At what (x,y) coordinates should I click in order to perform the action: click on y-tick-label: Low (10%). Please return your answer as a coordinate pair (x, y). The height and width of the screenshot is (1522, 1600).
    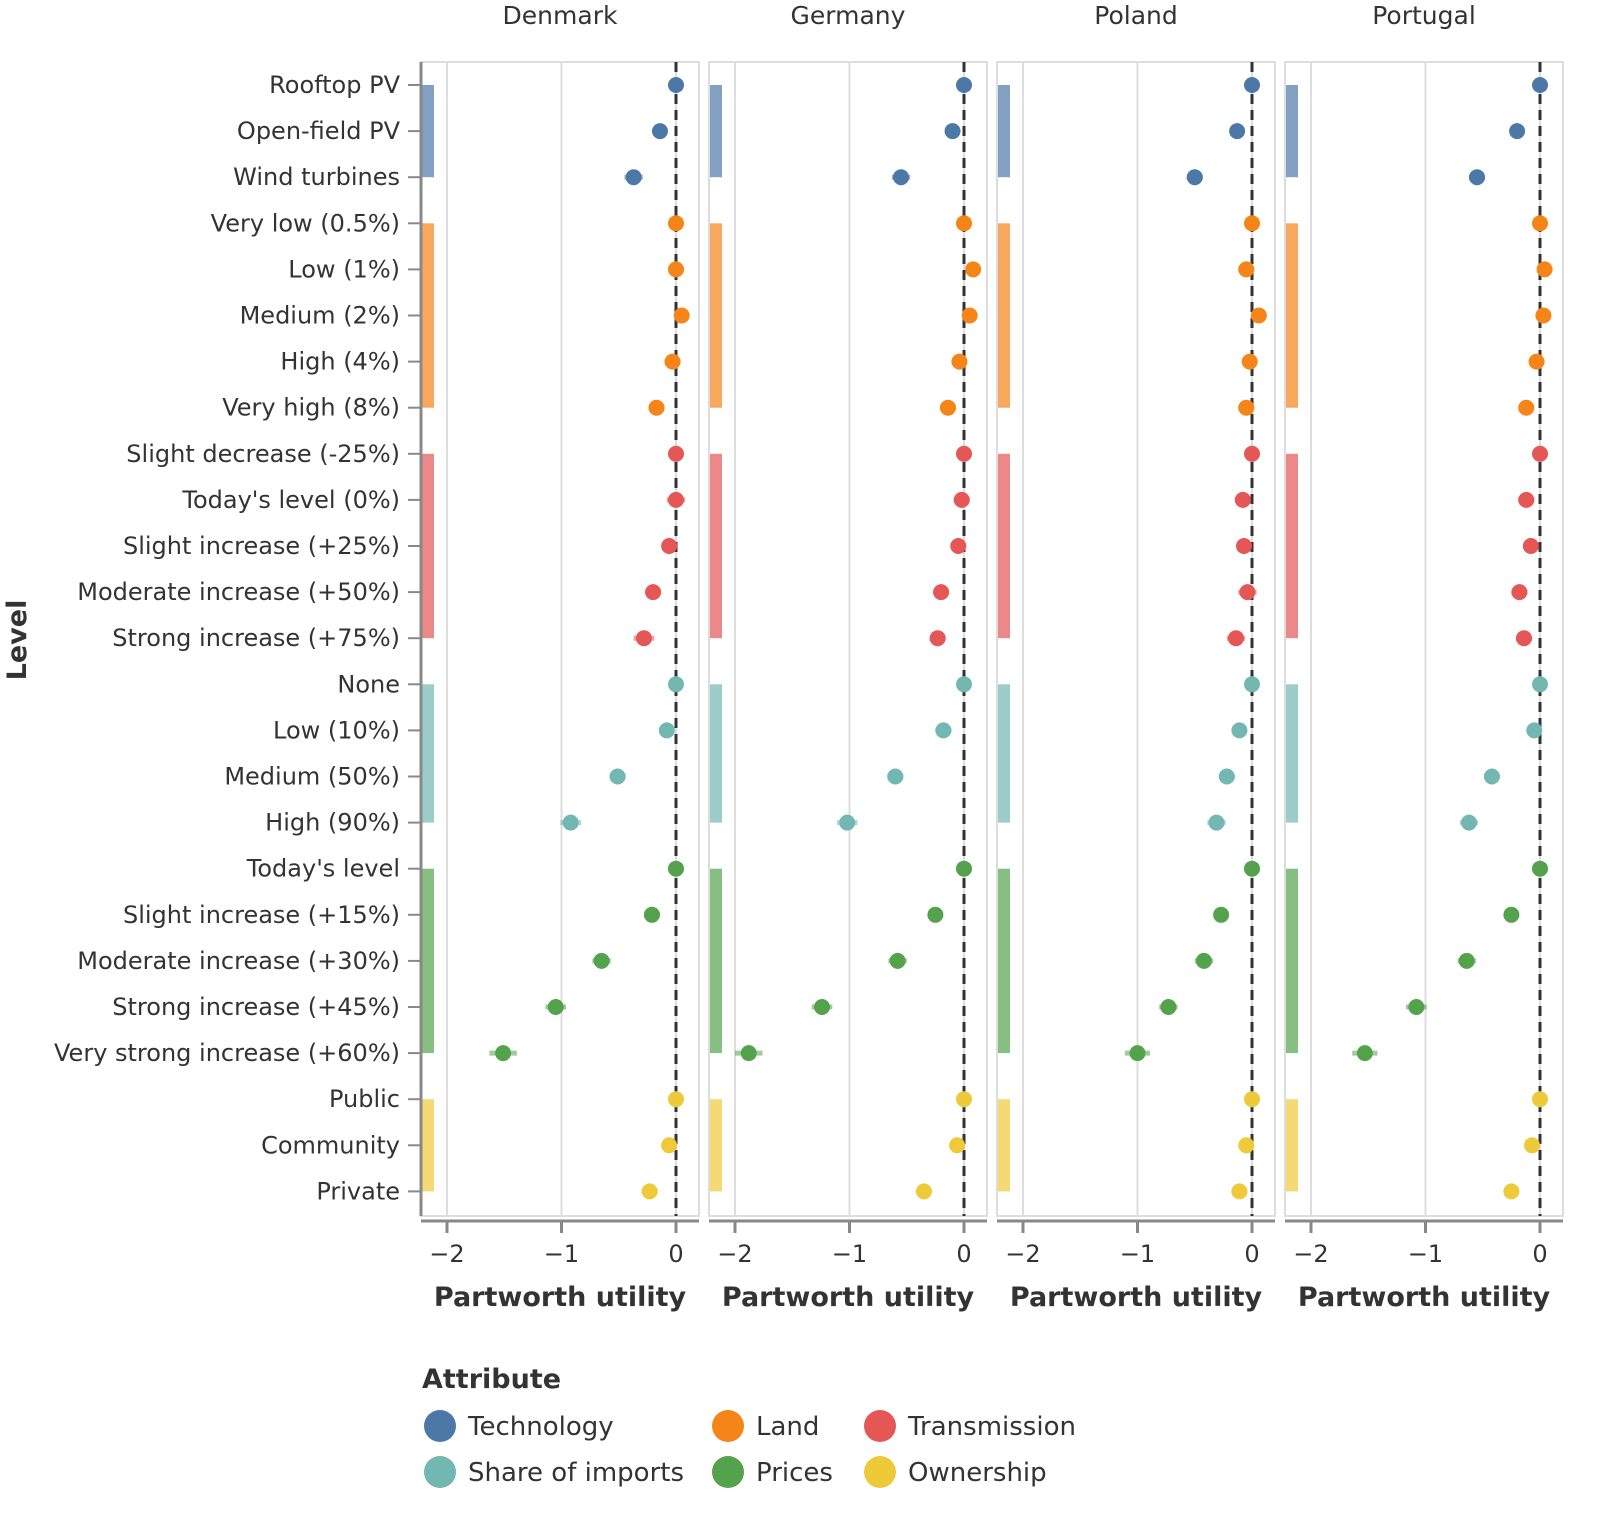
    Looking at the image, I should click on (336, 730).